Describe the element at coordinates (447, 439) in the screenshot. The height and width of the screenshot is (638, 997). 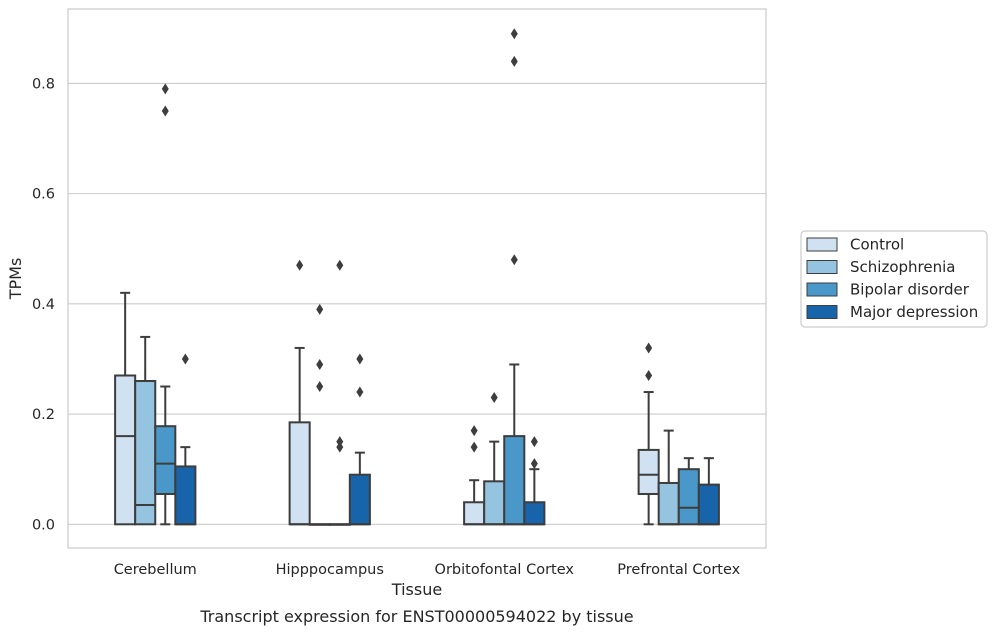
I see `series-group` at that location.